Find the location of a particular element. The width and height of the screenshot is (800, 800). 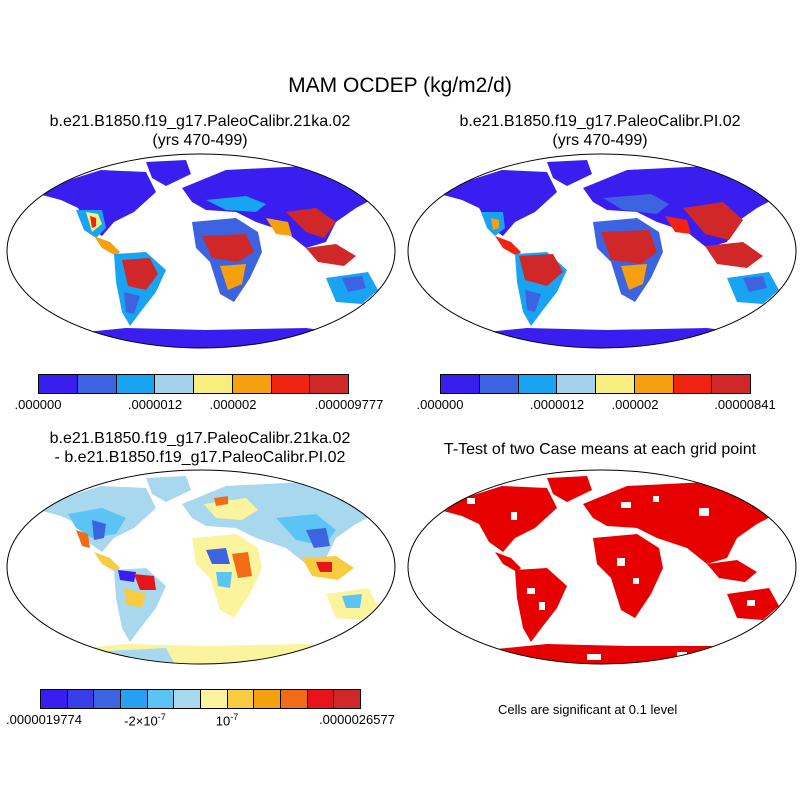

panel1-colorbar is located at coordinates (193, 384).